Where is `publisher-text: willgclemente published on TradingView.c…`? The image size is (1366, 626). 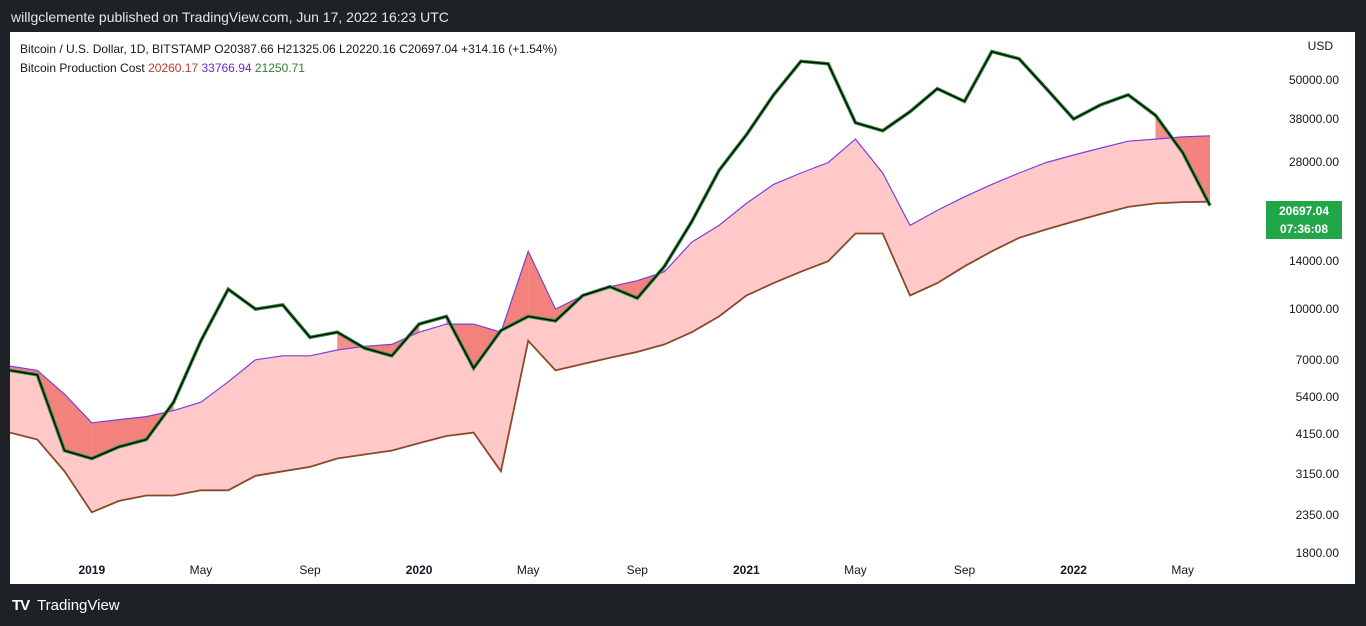 publisher-text: willgclemente published on TradingView.c… is located at coordinates (230, 17).